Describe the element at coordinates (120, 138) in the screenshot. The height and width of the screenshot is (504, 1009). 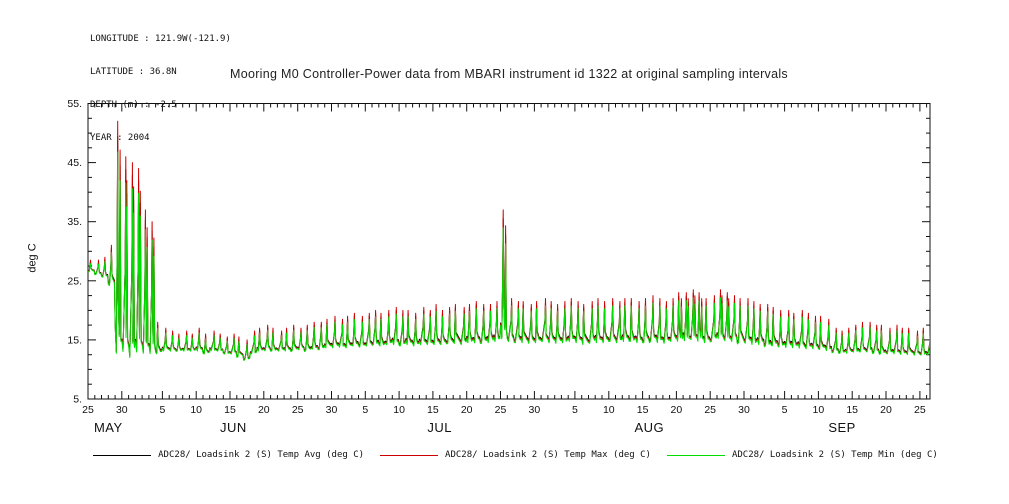
I see `year-label: YEAR : 2004` at that location.